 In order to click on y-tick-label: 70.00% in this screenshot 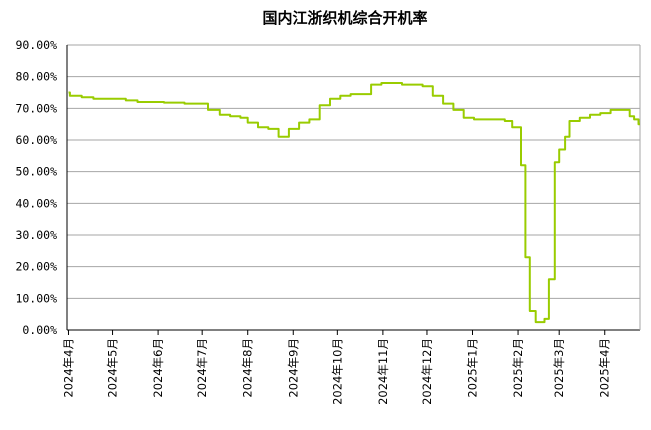, I will do `click(36, 108)`.